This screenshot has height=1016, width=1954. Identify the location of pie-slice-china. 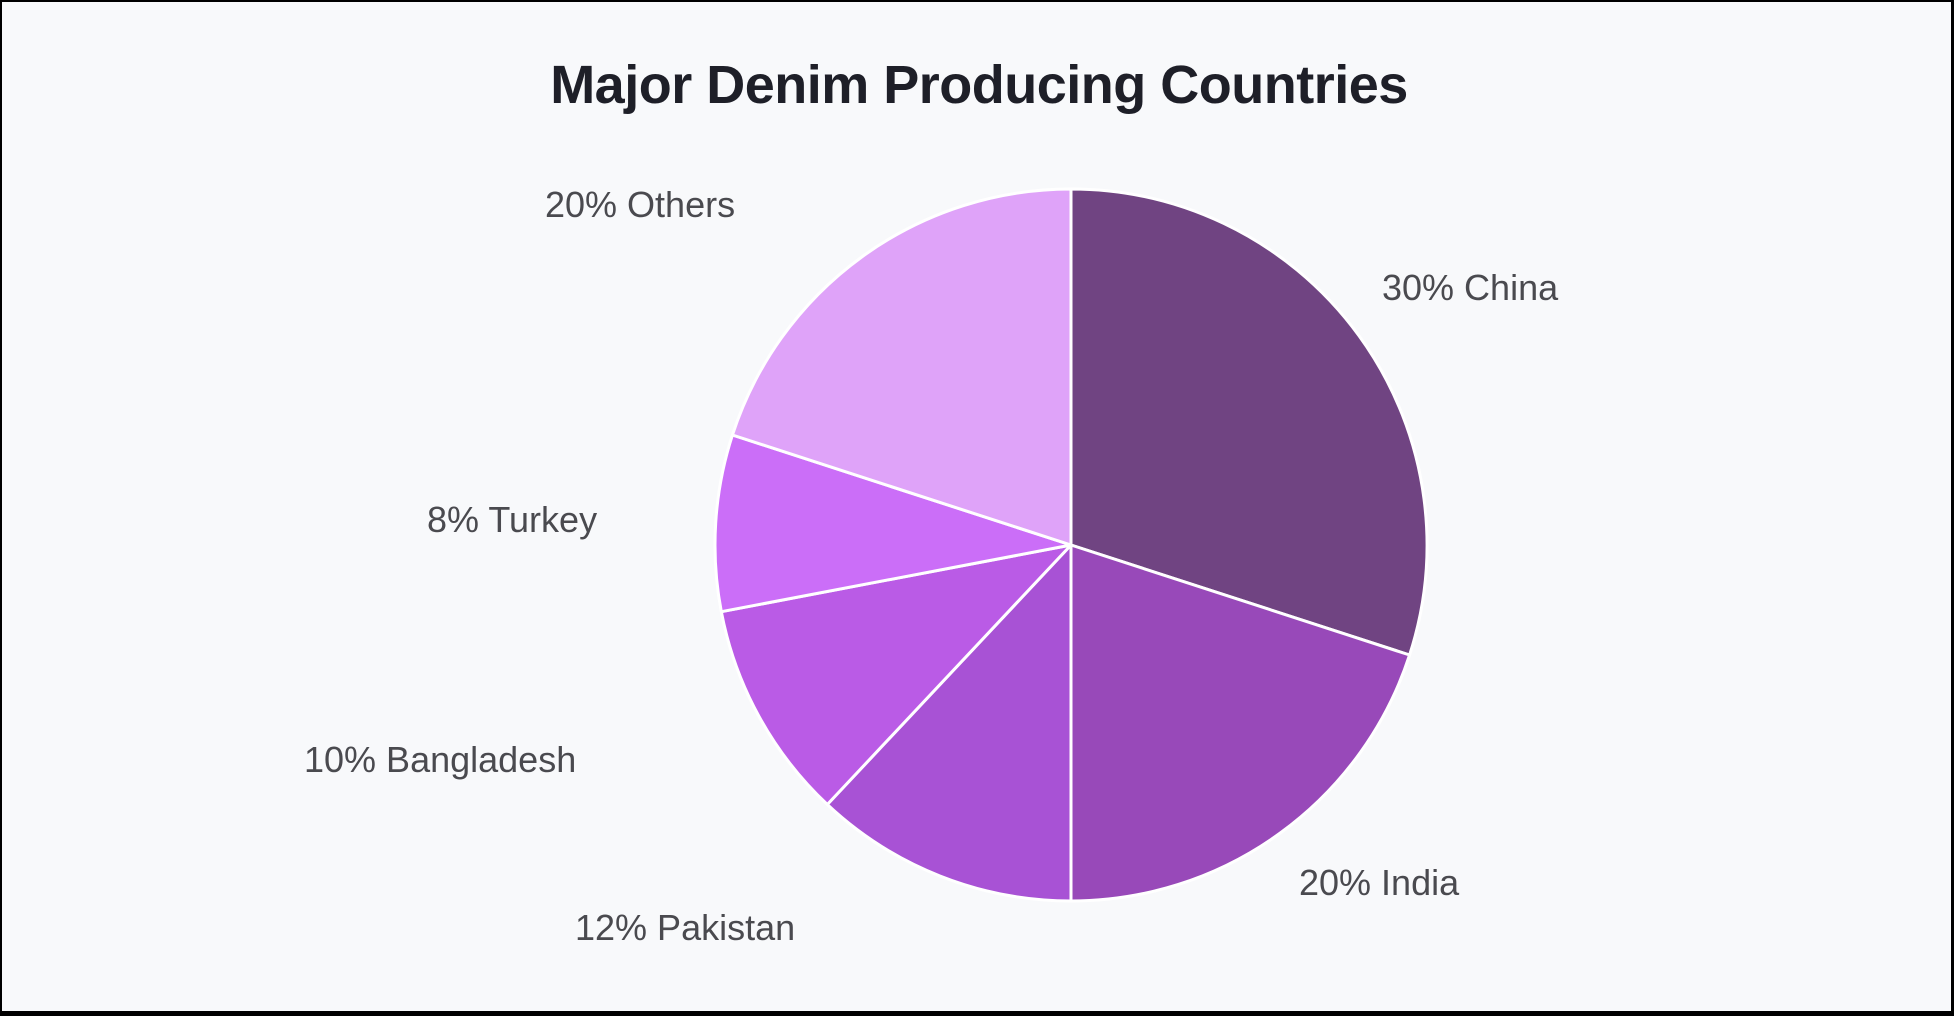
(1249, 422).